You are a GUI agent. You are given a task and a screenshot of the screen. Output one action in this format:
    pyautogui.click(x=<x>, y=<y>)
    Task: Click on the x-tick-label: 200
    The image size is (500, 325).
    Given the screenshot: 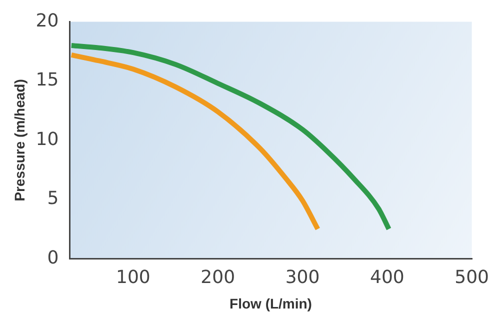 What is the action you would take?
    pyautogui.click(x=218, y=277)
    